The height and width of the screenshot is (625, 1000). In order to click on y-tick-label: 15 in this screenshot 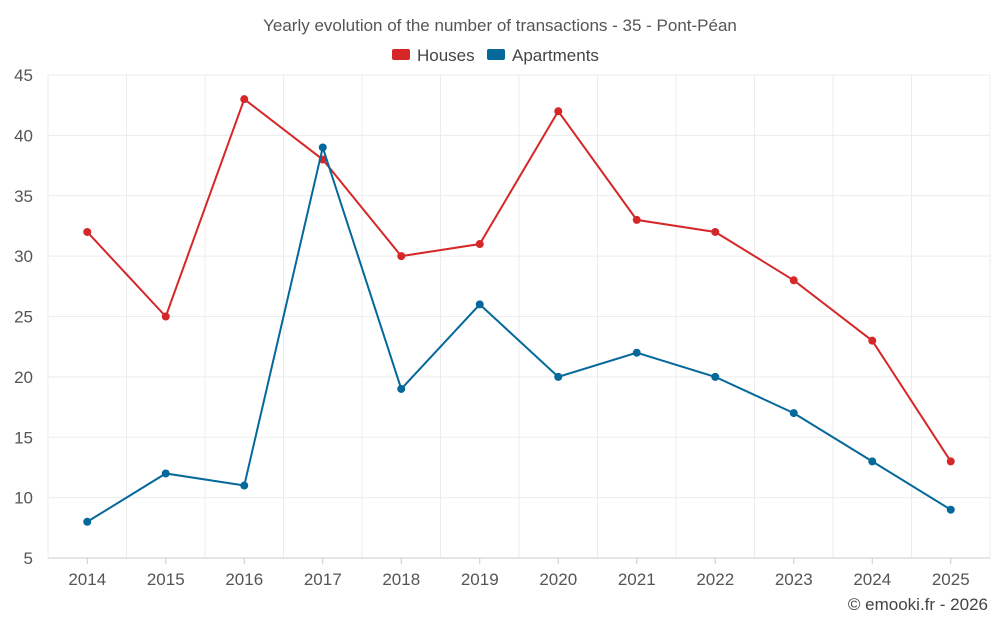, I will do `click(23, 437)`.